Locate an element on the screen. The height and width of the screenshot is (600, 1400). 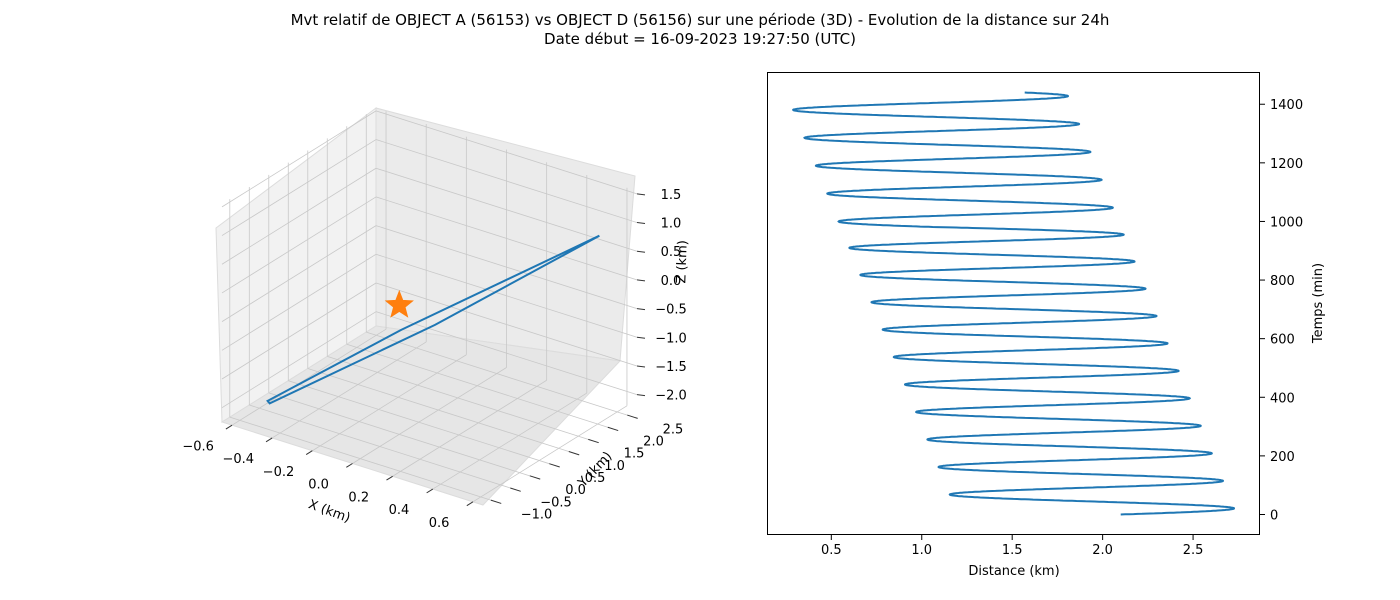
tick-label-y-2d: 600 is located at coordinates (1282, 340).